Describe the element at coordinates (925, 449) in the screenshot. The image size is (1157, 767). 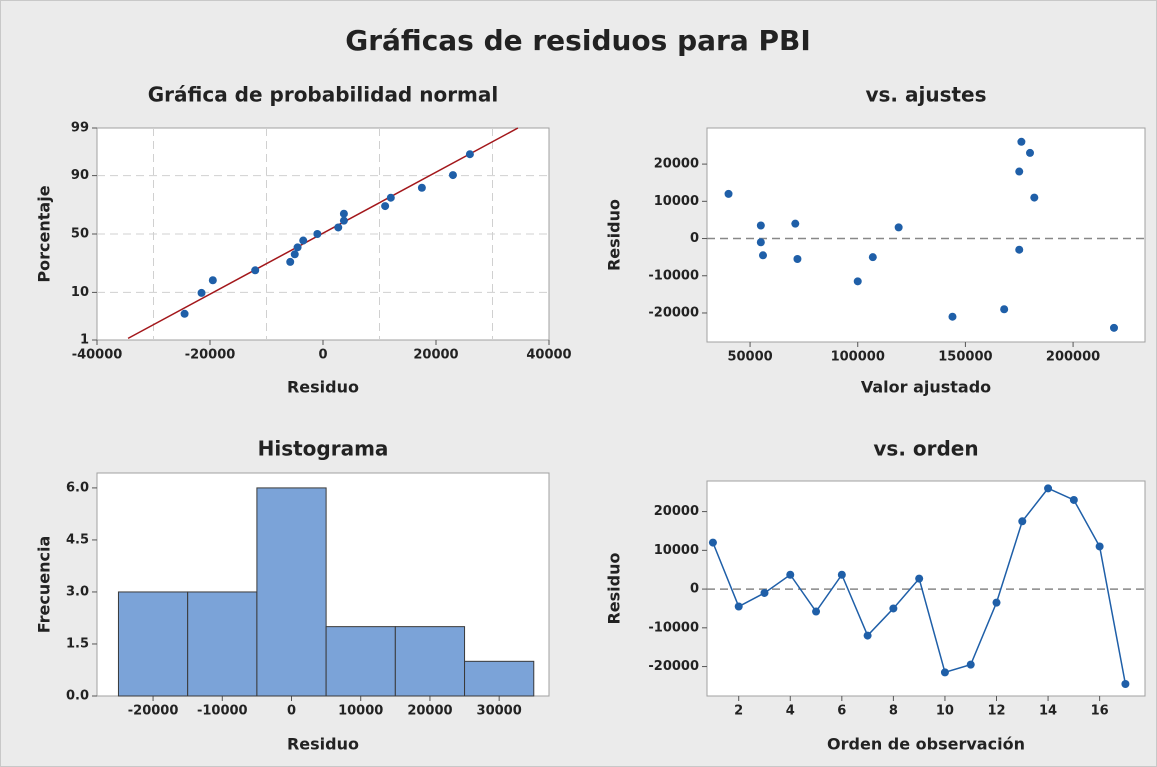
I see `panel-title: vs. orden` at that location.